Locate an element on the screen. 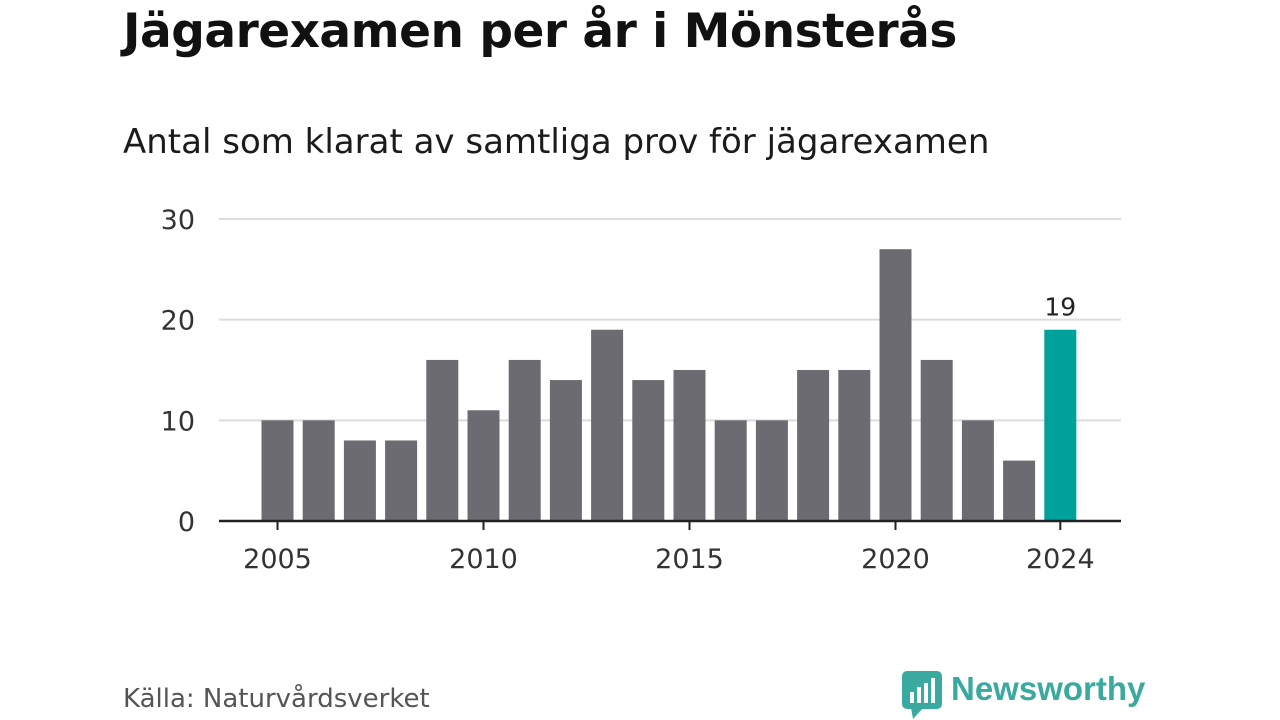 Image resolution: width=1280 pixels, height=720 pixels. chart-title: Jägarexamen per år i Mönsterås is located at coordinates (540, 31).